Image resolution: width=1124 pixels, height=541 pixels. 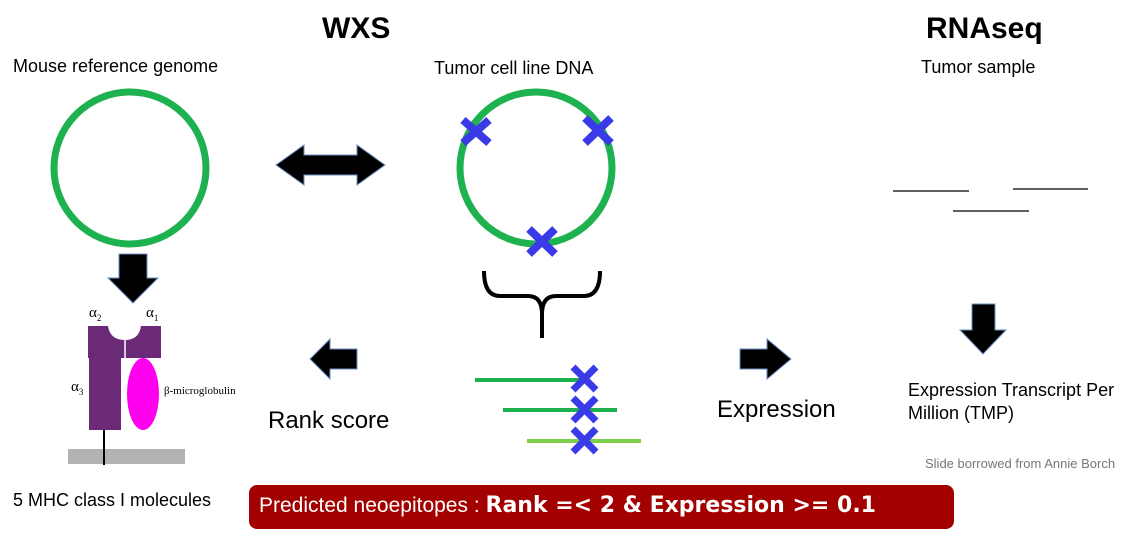 I want to click on tumor-dna-circle, so click(x=536, y=168).